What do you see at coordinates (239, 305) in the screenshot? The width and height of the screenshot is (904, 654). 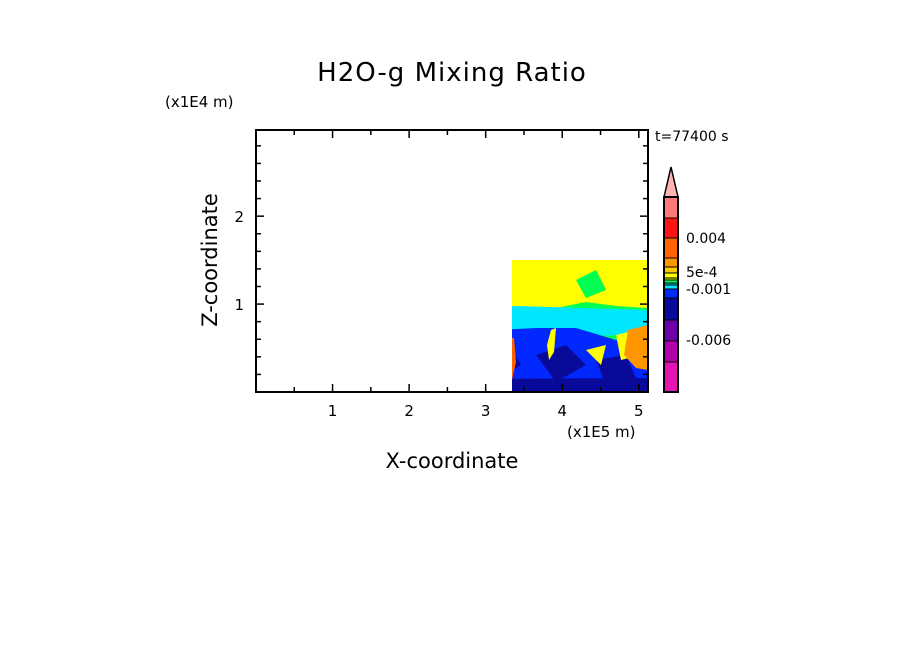 I see `y-tick-label: 1` at bounding box center [239, 305].